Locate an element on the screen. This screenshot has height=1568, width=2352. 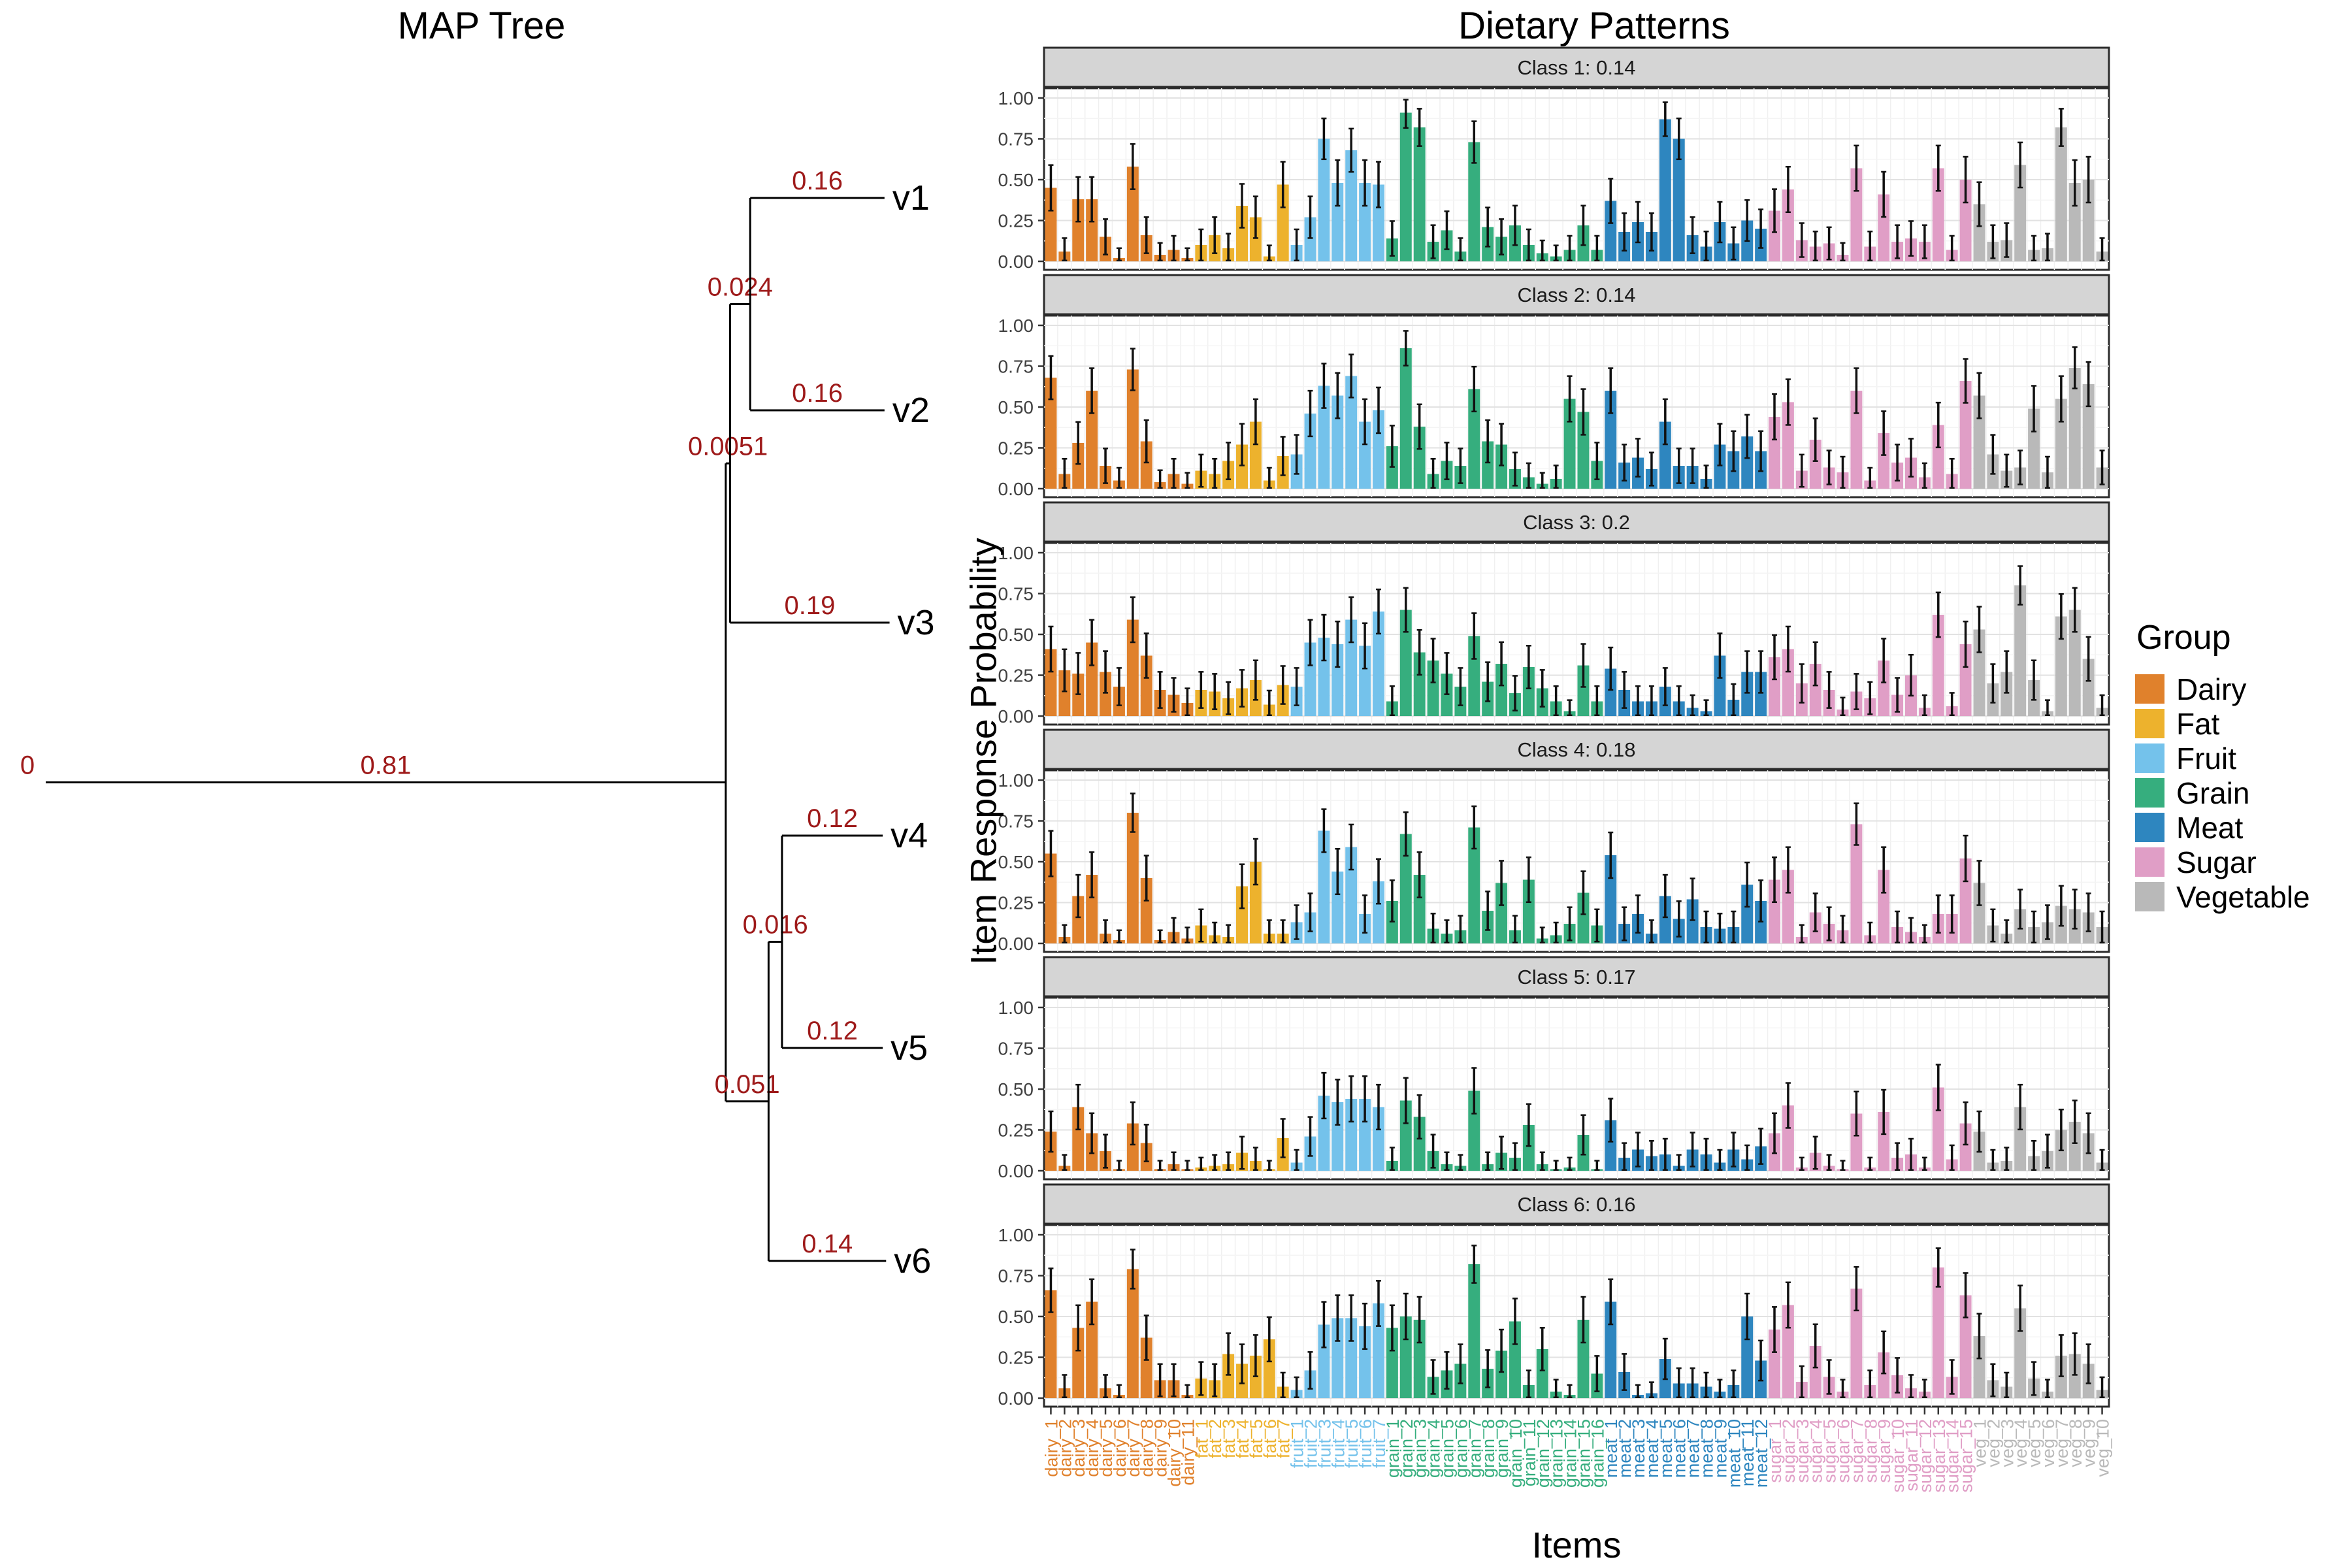
x-item-label: fruit_4 is located at coordinates (1338, 1443).